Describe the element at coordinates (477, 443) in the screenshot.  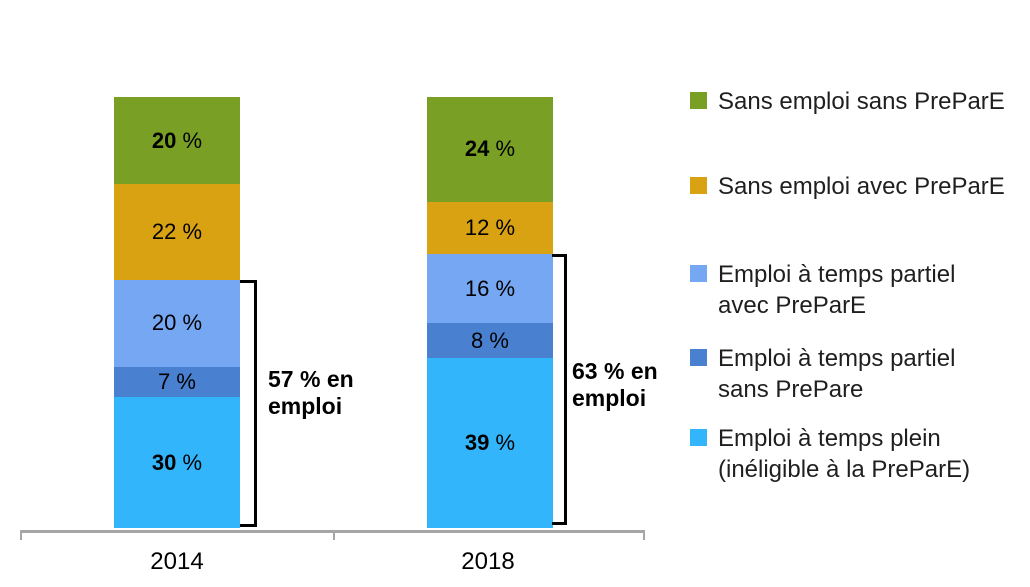
I see `bar-segment-value: 39` at that location.